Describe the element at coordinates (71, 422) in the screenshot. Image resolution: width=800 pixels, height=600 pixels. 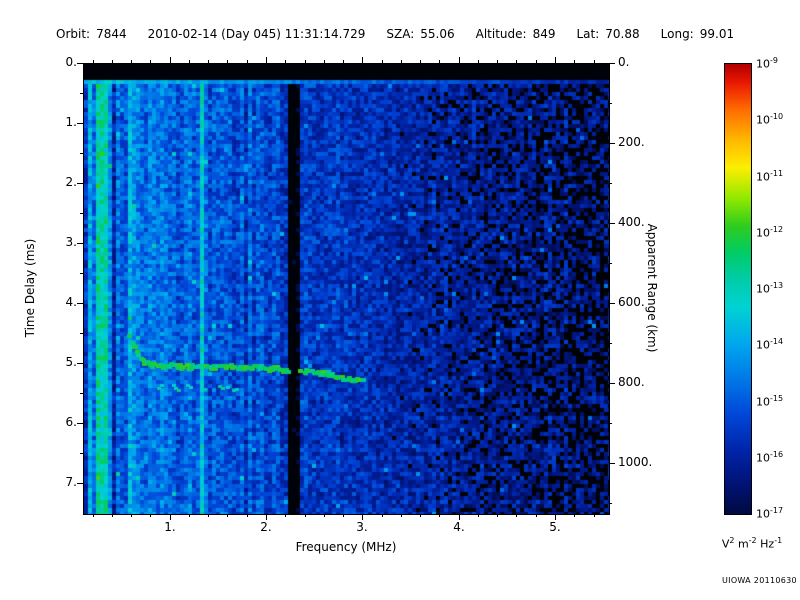
I see `y-left-tick-label: 6.` at that location.